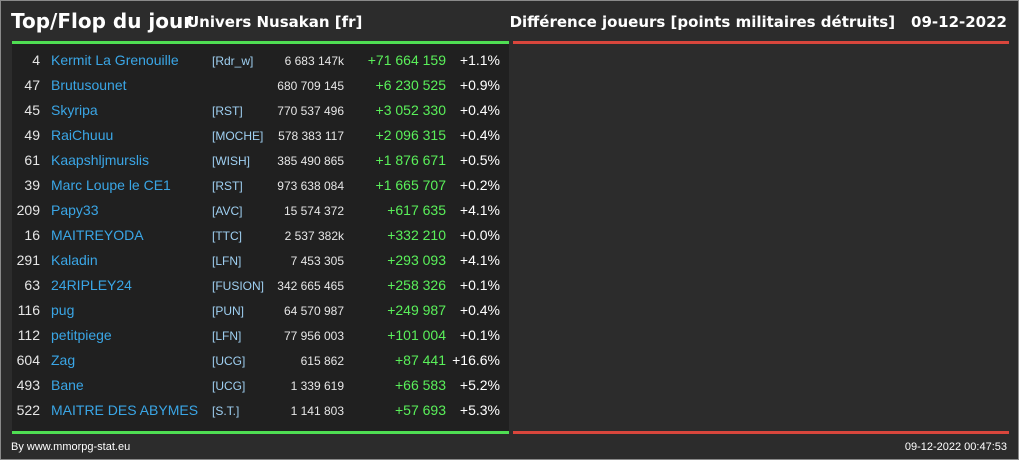  What do you see at coordinates (115, 60) in the screenshot?
I see `player-name-link: Kermit La Grenouille` at bounding box center [115, 60].